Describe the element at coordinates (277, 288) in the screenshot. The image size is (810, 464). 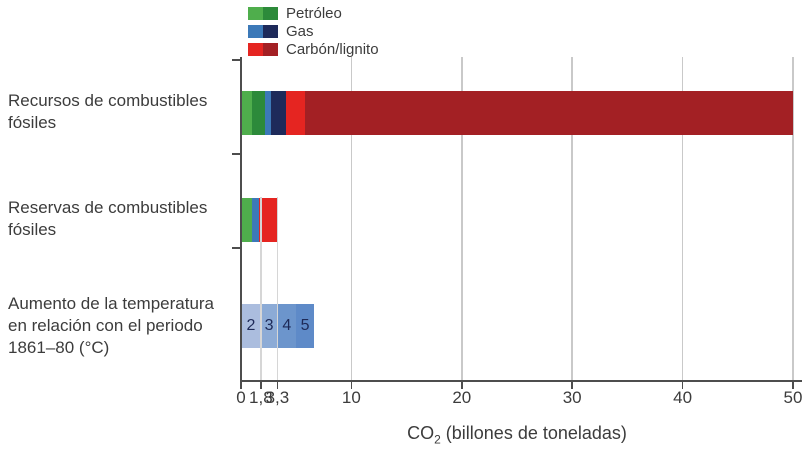
I see `gridline-minor-3.3` at that location.